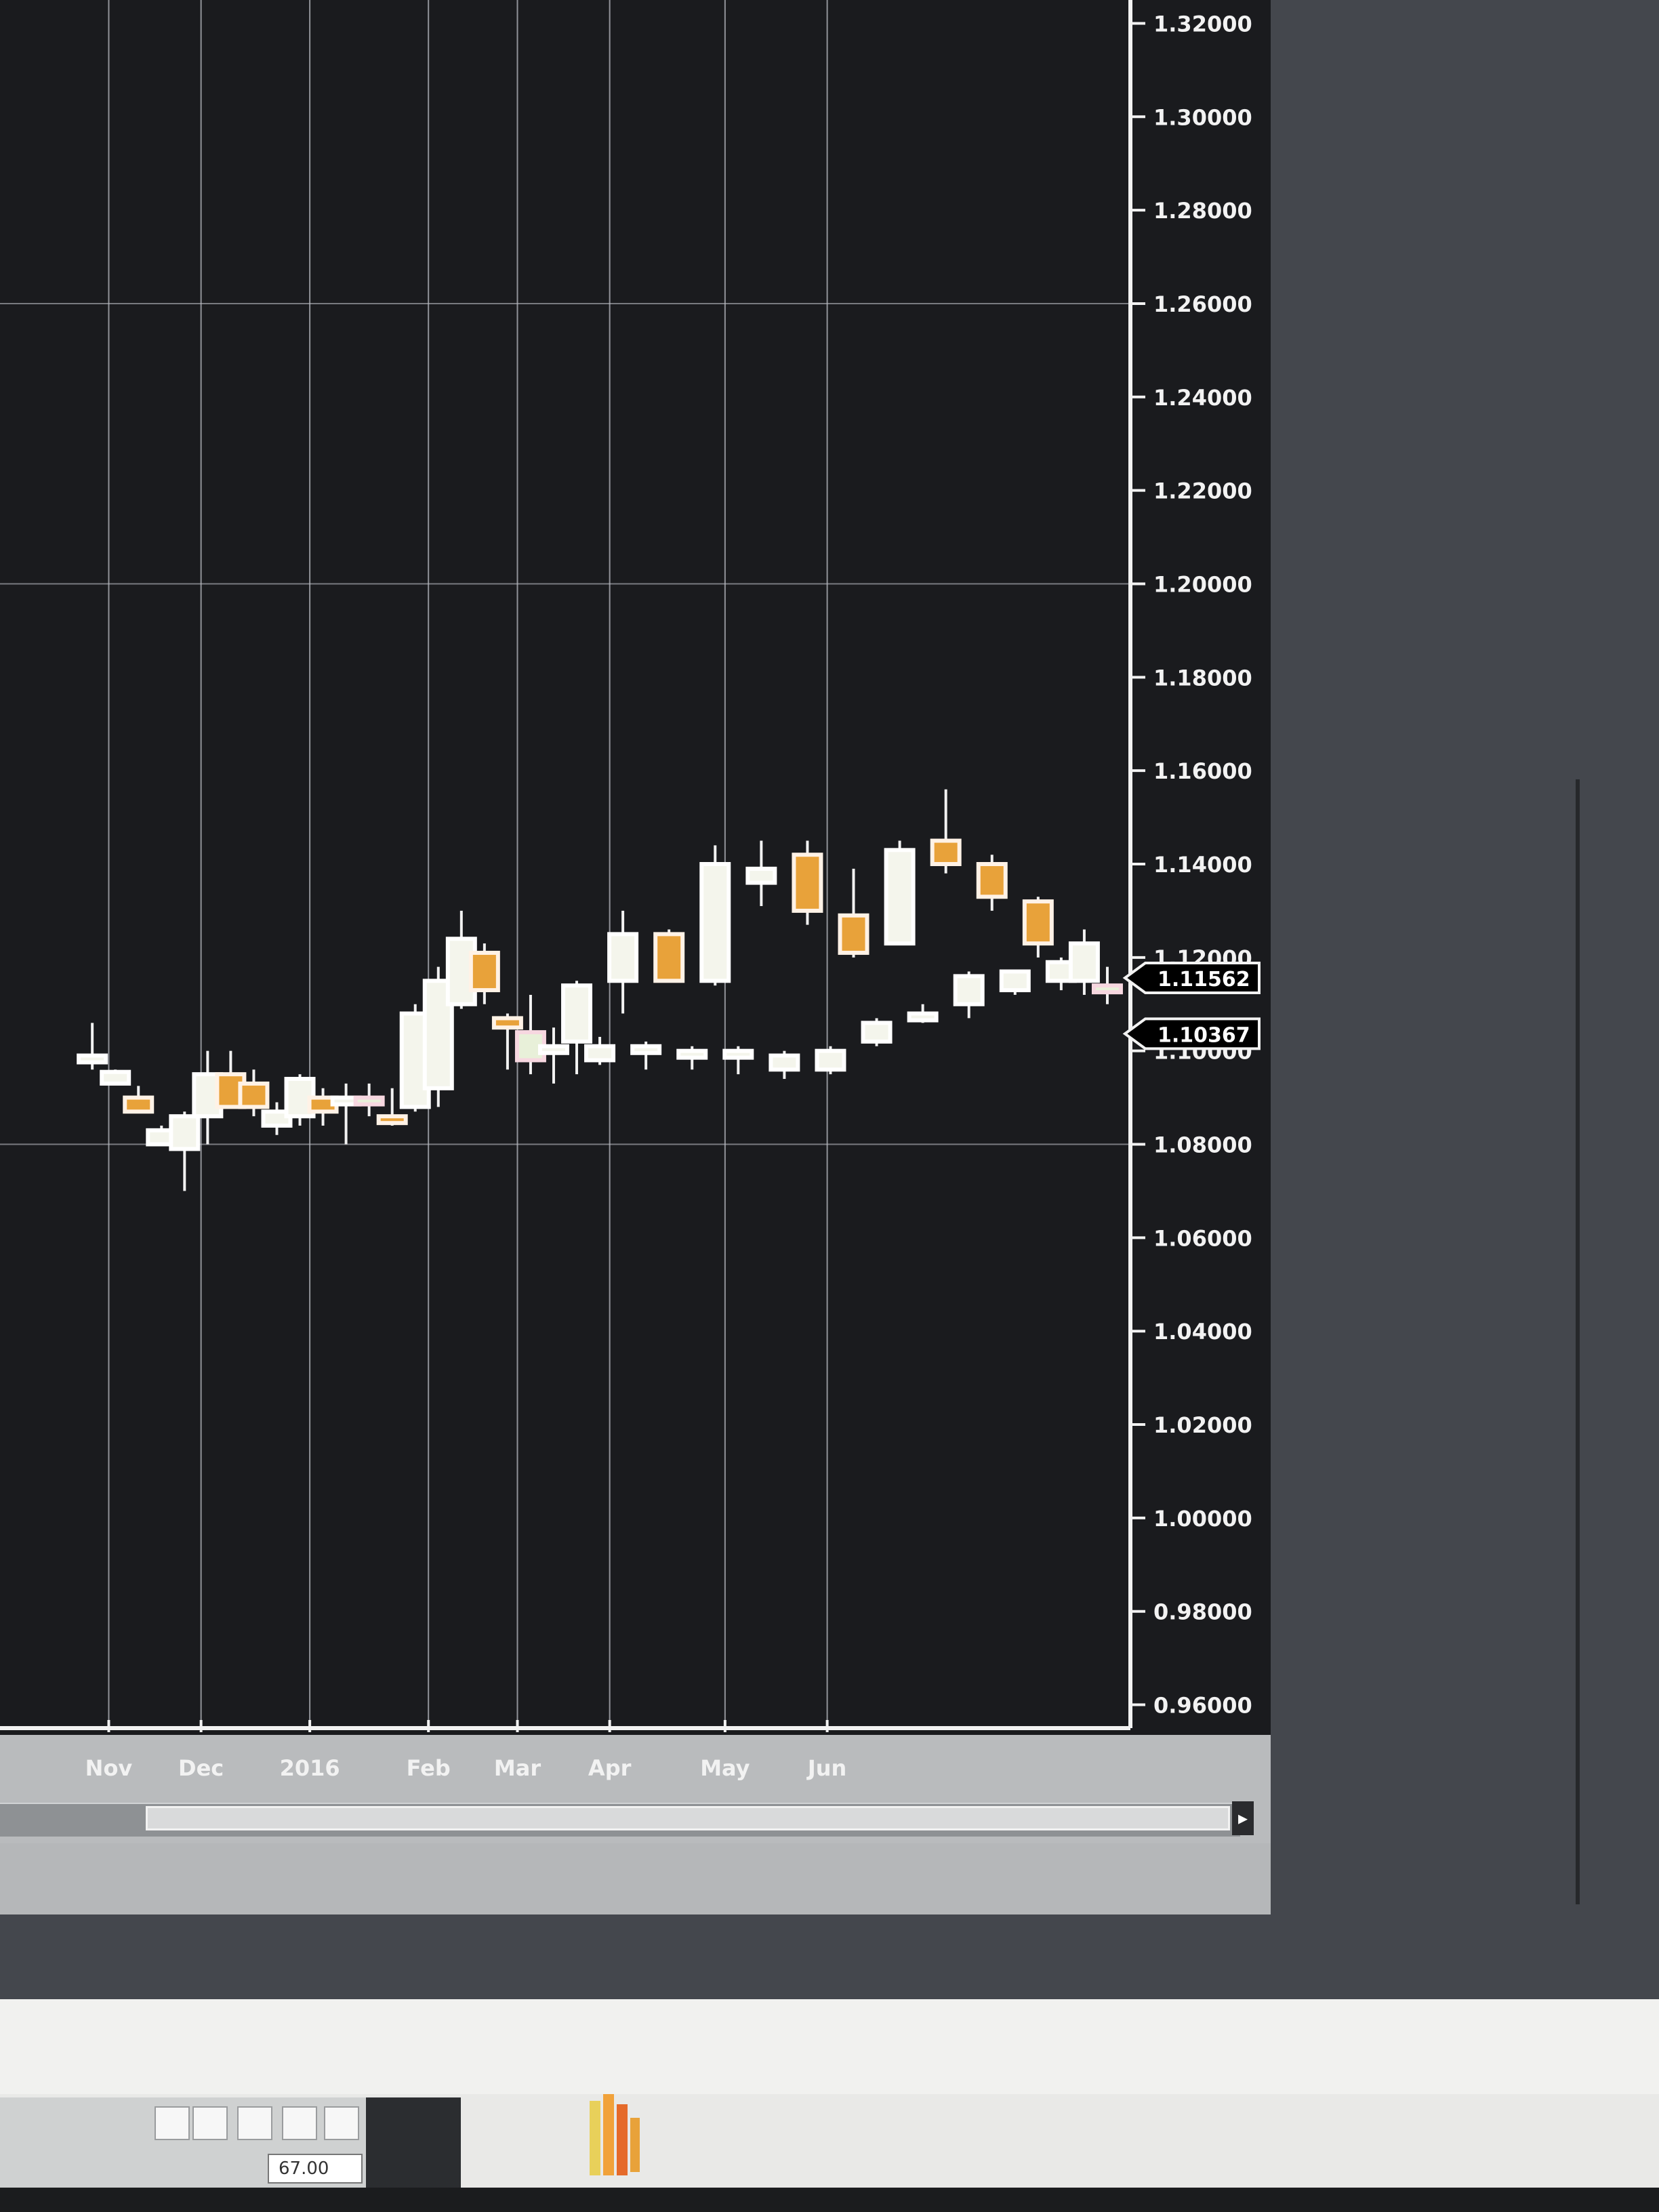 The height and width of the screenshot is (2212, 1659). Describe the element at coordinates (413, 2143) in the screenshot. I see `toolbar-dark-panel` at that location.